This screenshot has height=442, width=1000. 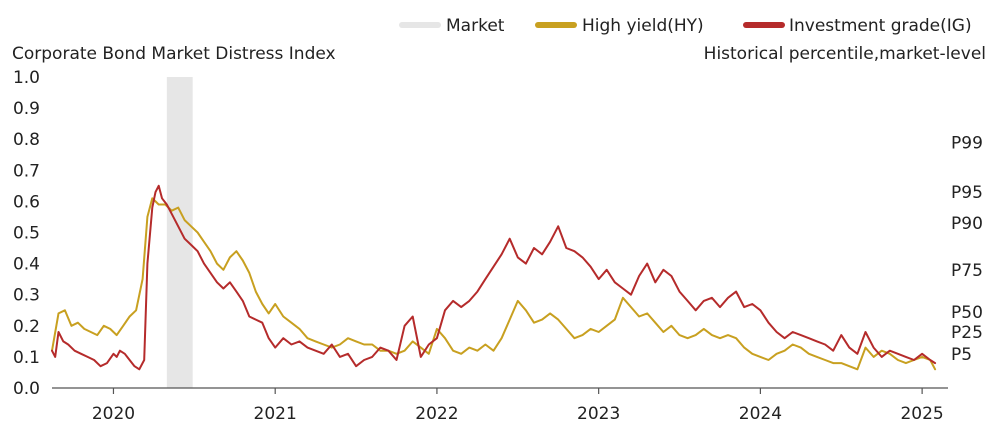 I want to click on y-tick-label-0-4: 0.4, so click(x=26, y=265).